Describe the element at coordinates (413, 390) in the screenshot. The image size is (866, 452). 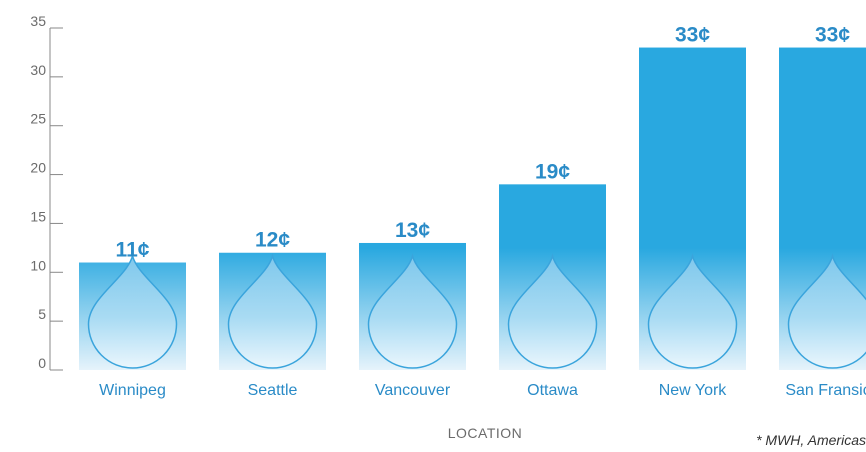
I see `category-label: Vancouver` at that location.